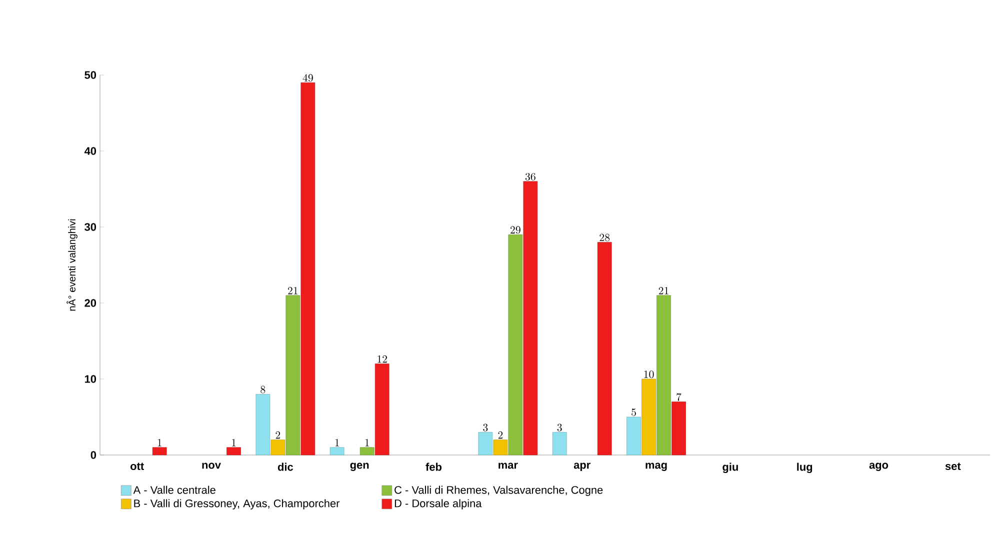  Describe the element at coordinates (90, 151) in the screenshot. I see `y-tick-label: 40` at that location.